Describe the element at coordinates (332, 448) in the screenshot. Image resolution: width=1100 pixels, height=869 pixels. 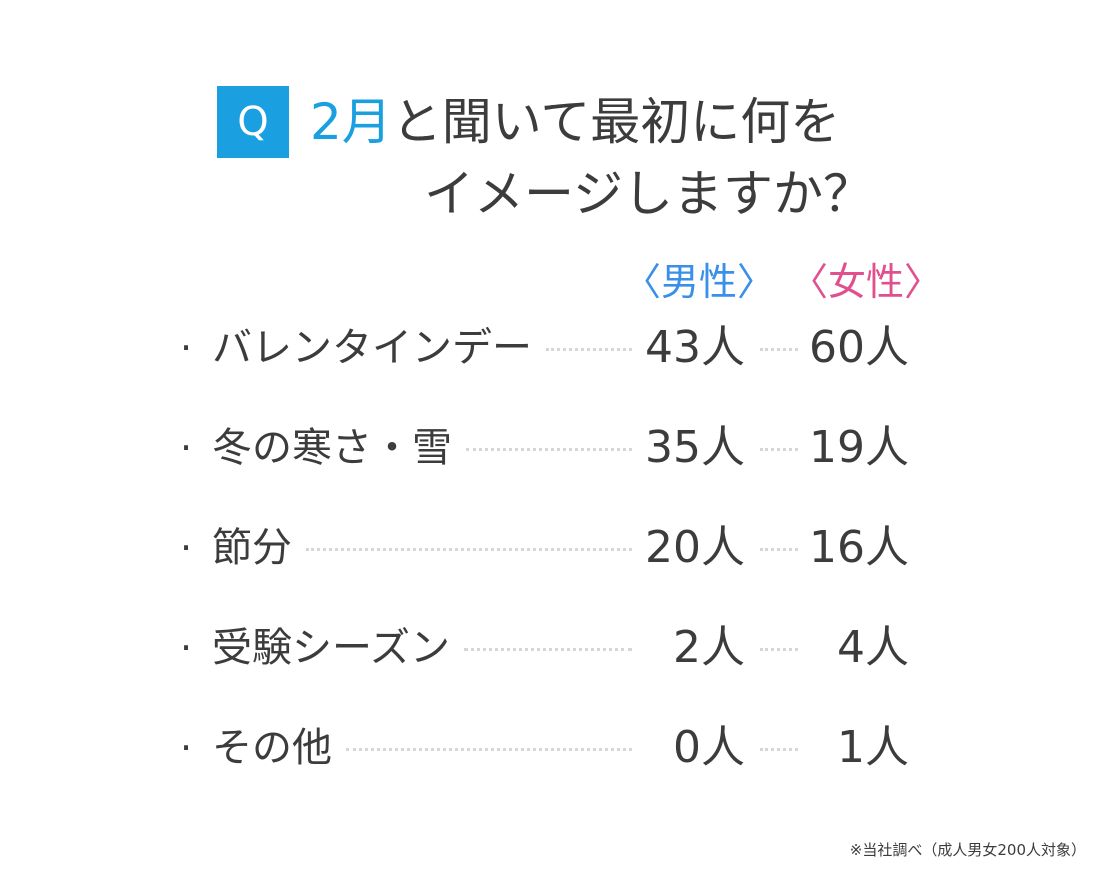
I see `row-category-label: 冬の寒さ・雪` at that location.